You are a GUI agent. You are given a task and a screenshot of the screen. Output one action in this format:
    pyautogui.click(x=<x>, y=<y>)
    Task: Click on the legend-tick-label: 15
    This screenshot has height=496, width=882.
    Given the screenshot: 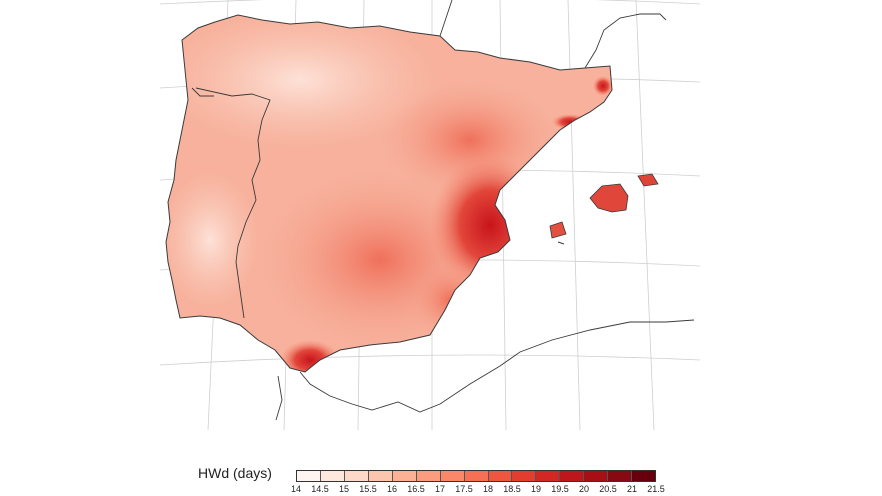 What is the action you would take?
    pyautogui.click(x=344, y=489)
    